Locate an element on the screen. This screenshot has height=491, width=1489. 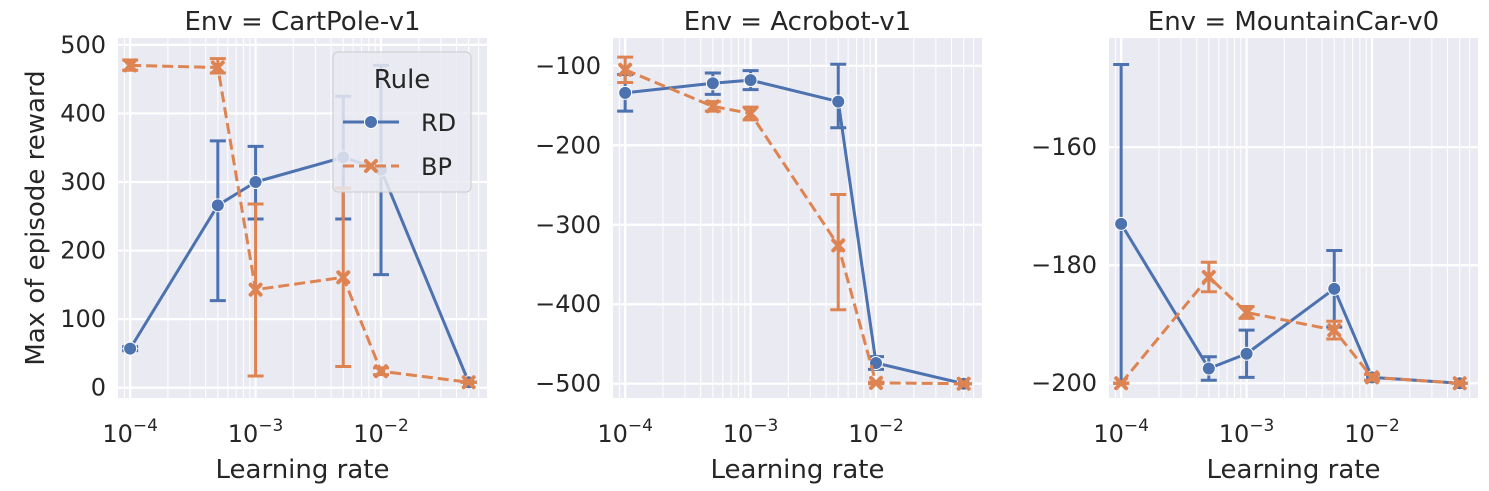
legend-entry: RD is located at coordinates (438, 123).